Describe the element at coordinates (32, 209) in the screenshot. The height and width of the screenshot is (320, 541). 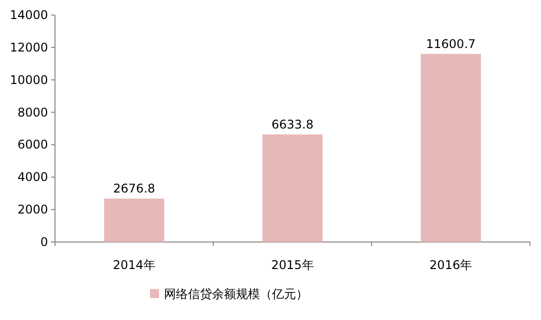
I see `y-tick-label: 2000` at that location.